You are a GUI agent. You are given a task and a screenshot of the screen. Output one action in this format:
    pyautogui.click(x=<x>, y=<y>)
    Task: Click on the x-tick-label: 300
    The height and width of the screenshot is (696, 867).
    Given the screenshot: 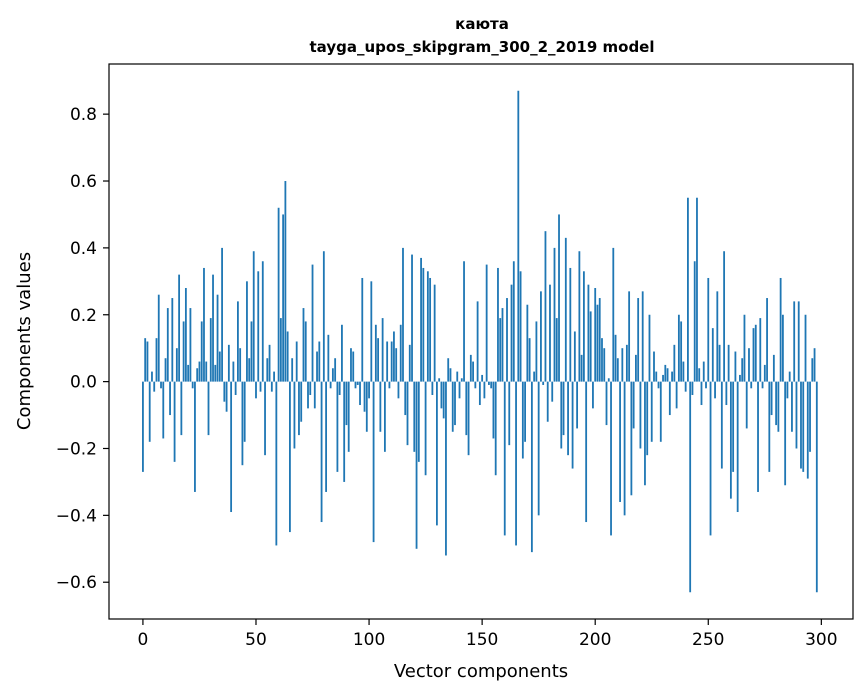 What is the action you would take?
    pyautogui.click(x=821, y=640)
    